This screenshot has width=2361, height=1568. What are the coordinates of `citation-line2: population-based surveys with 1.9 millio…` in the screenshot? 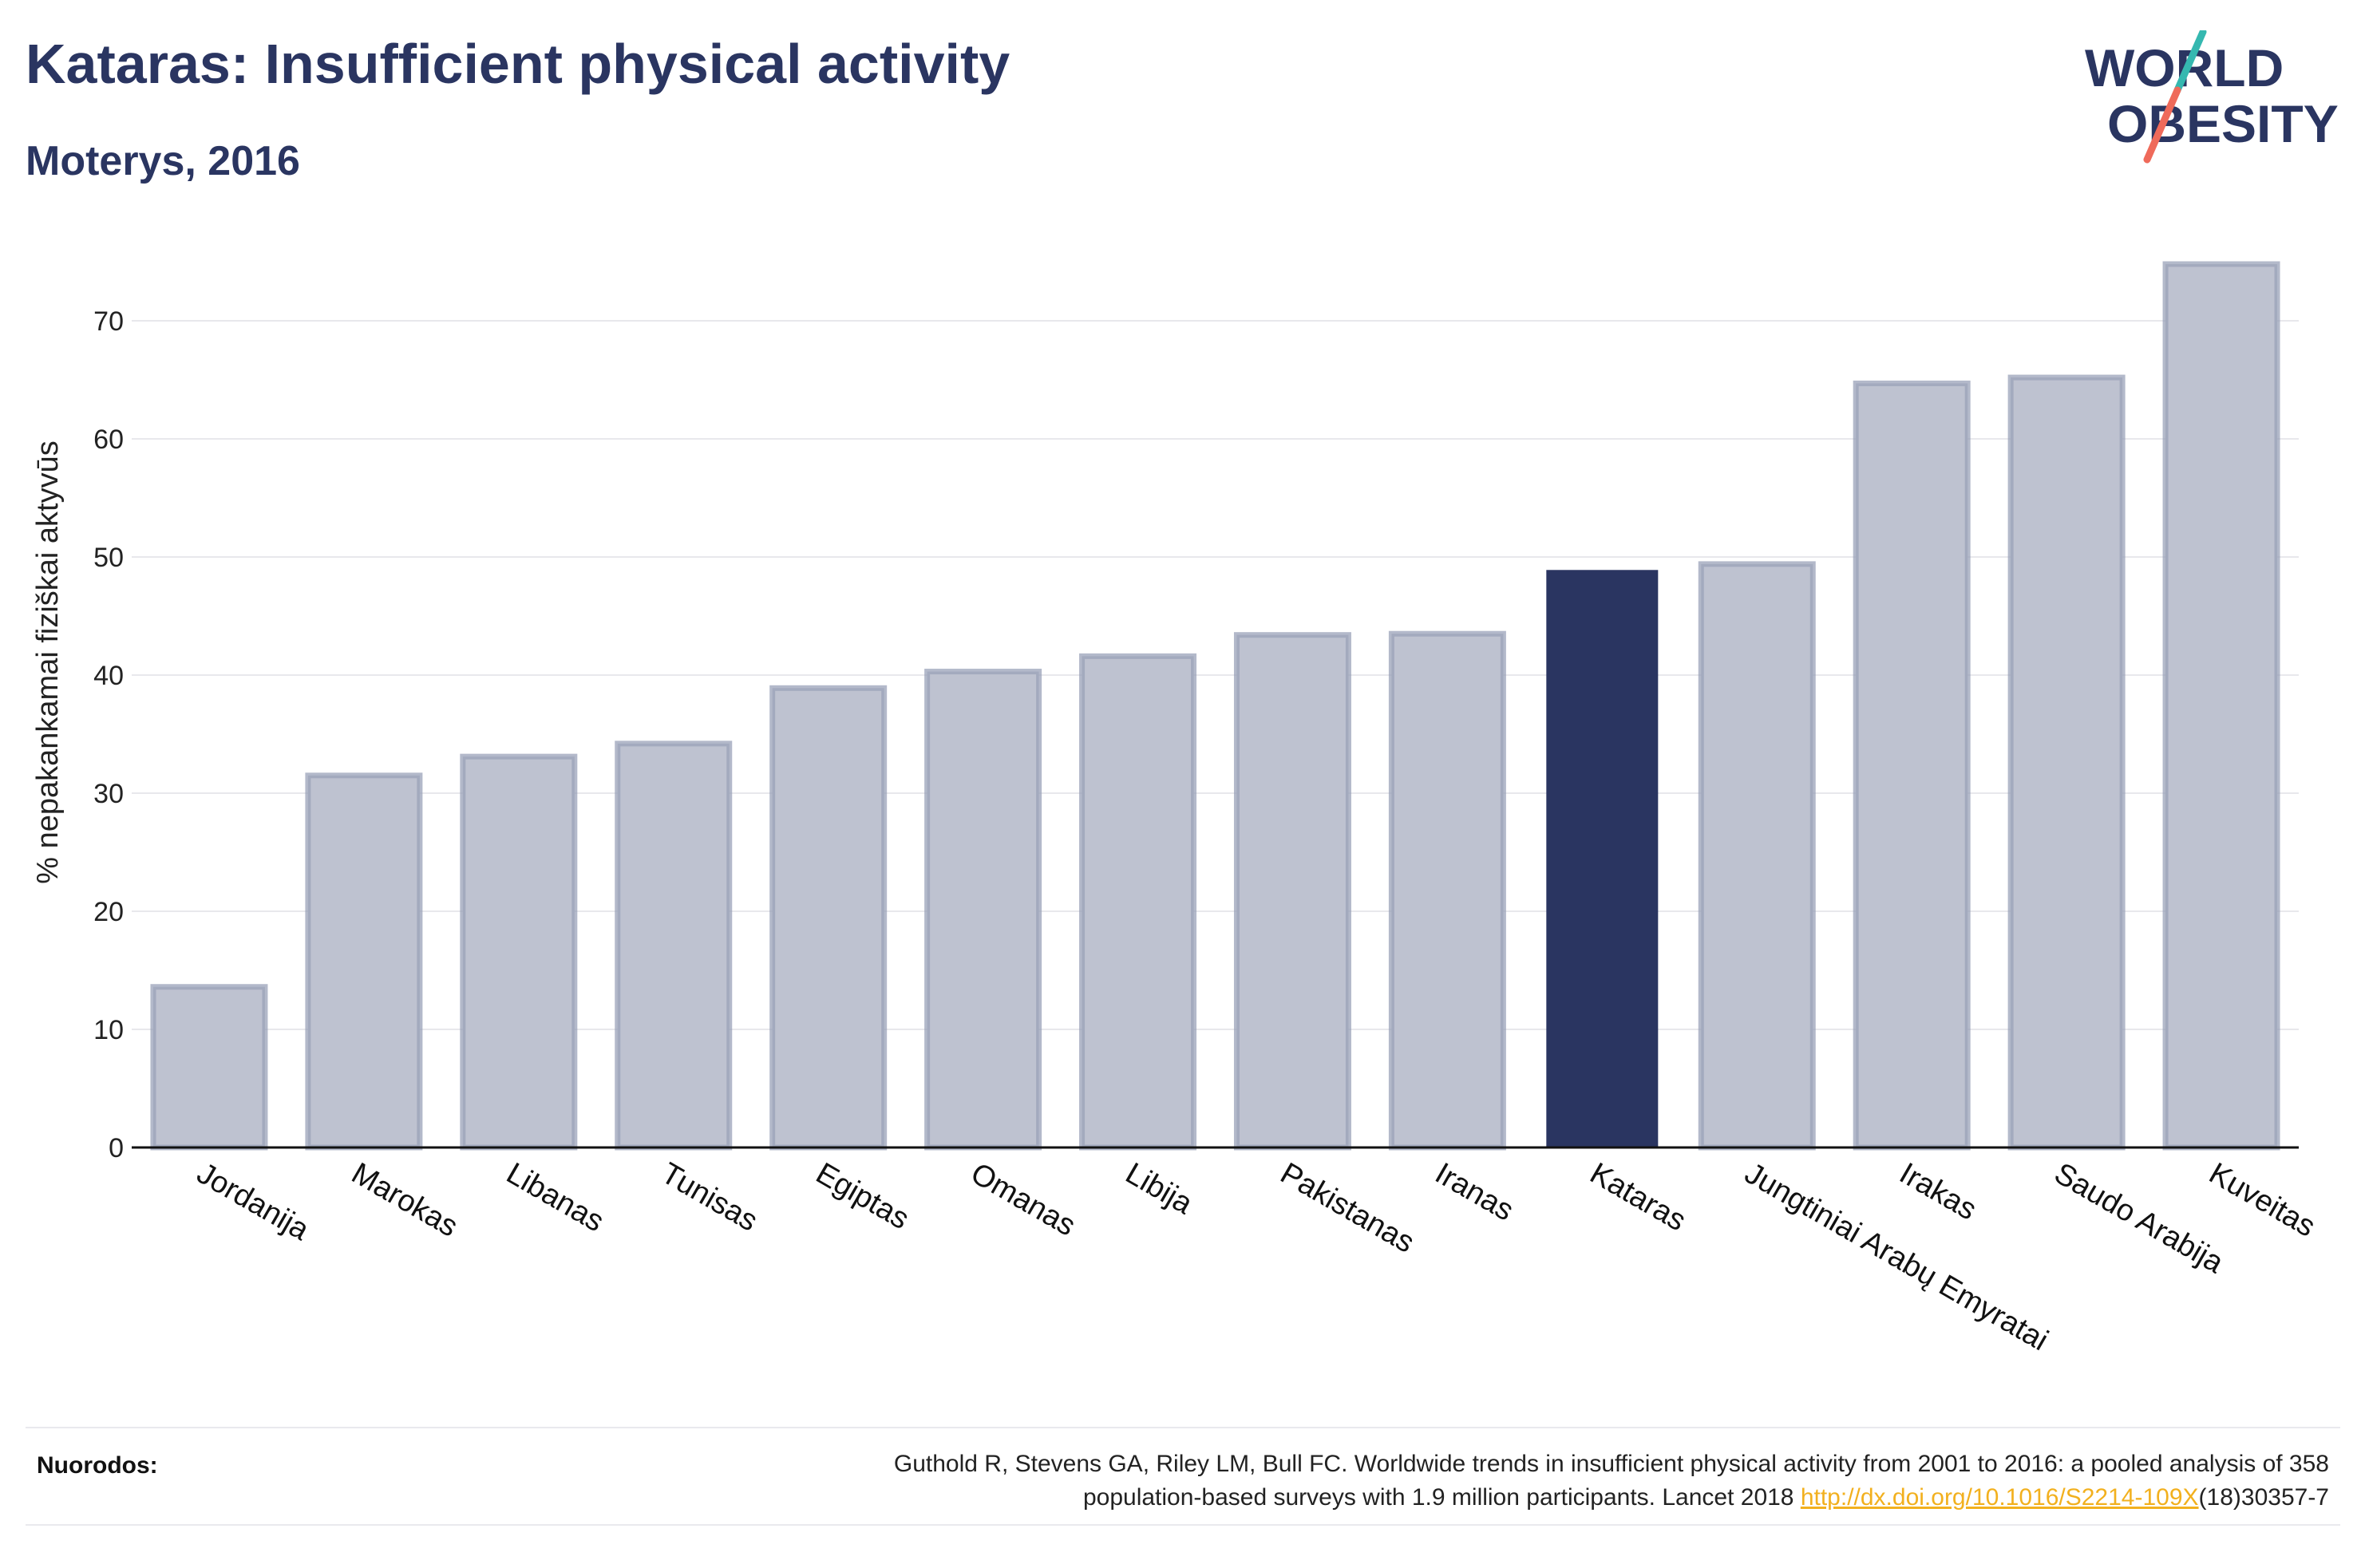 It's located at (1411, 1498).